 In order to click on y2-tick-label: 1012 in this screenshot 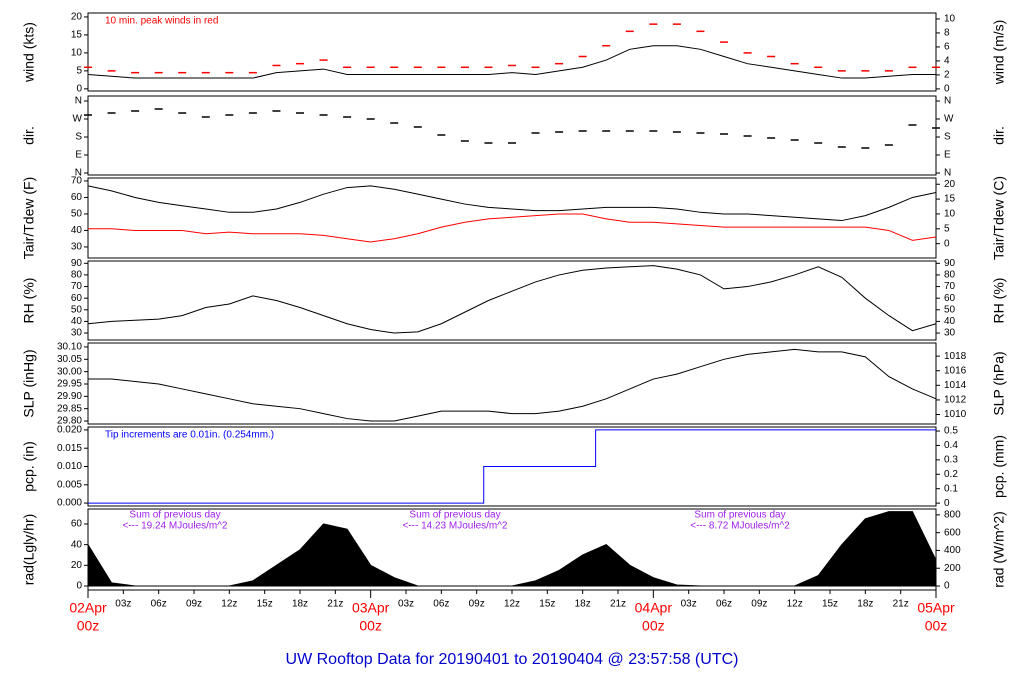, I will do `click(955, 400)`.